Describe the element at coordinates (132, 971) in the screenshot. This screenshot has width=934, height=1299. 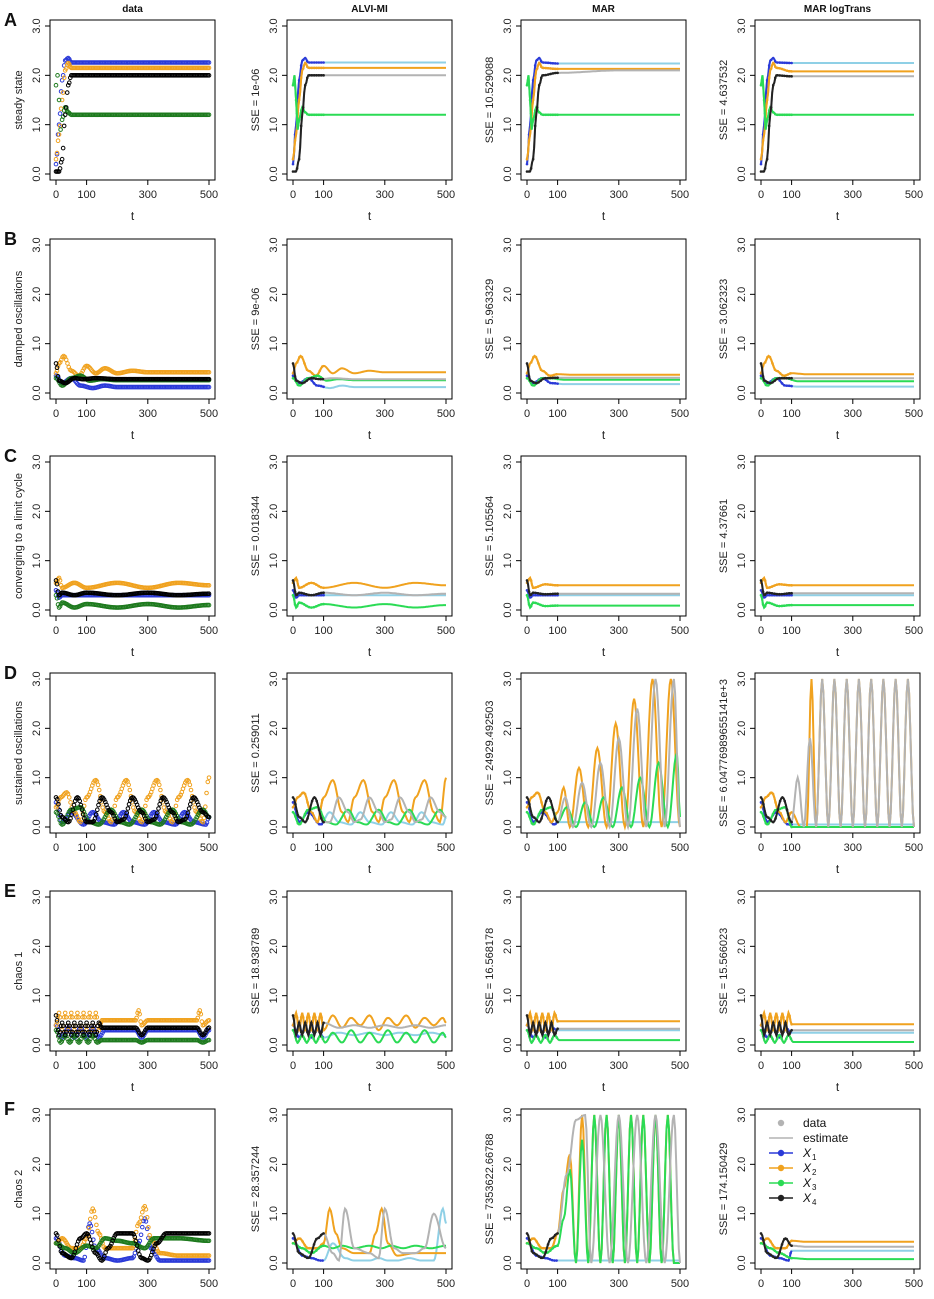
I see `plot-frame` at that location.